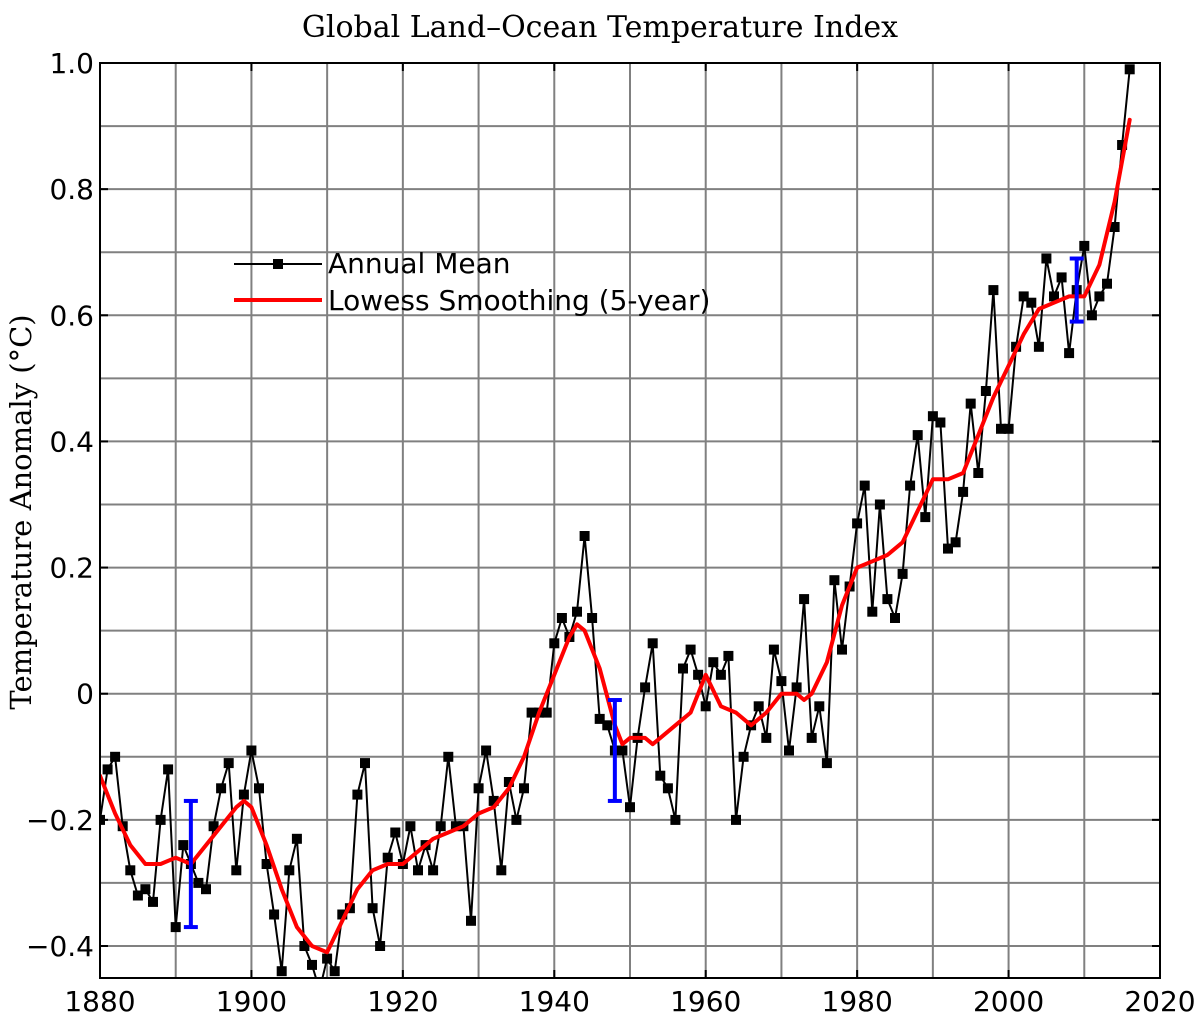 The height and width of the screenshot is (1016, 1200). Describe the element at coordinates (471, 920) in the screenshot. I see `data-point-1929` at that location.